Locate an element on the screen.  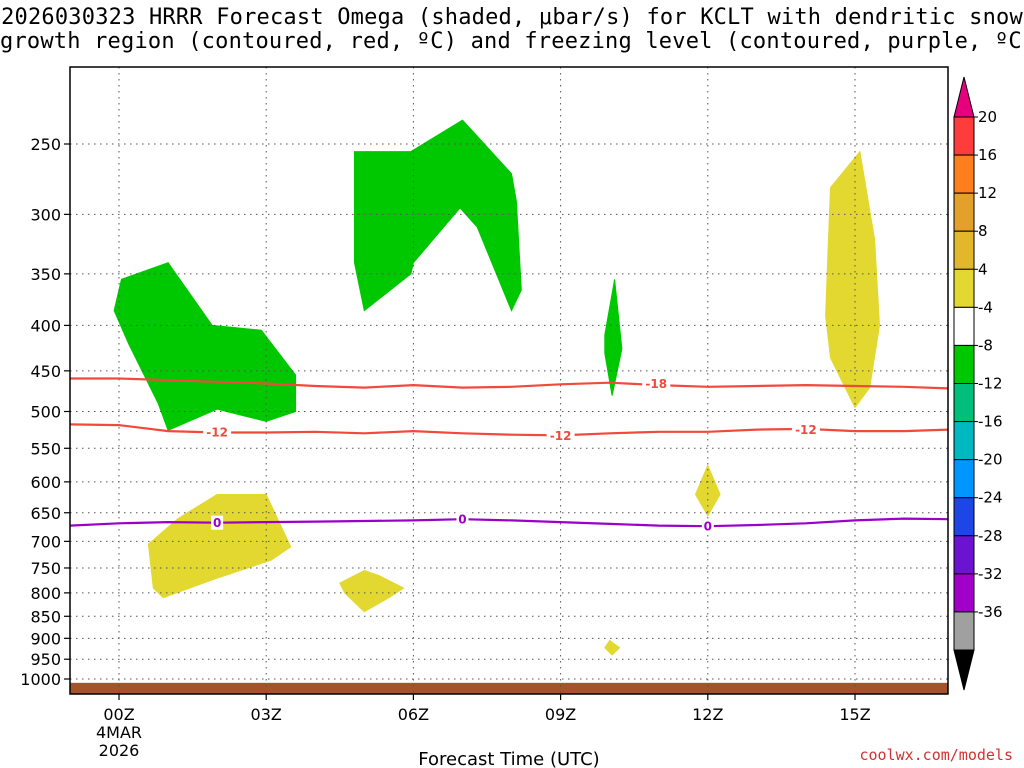
x-tick-sublabel: 2026 is located at coordinates (119, 750).